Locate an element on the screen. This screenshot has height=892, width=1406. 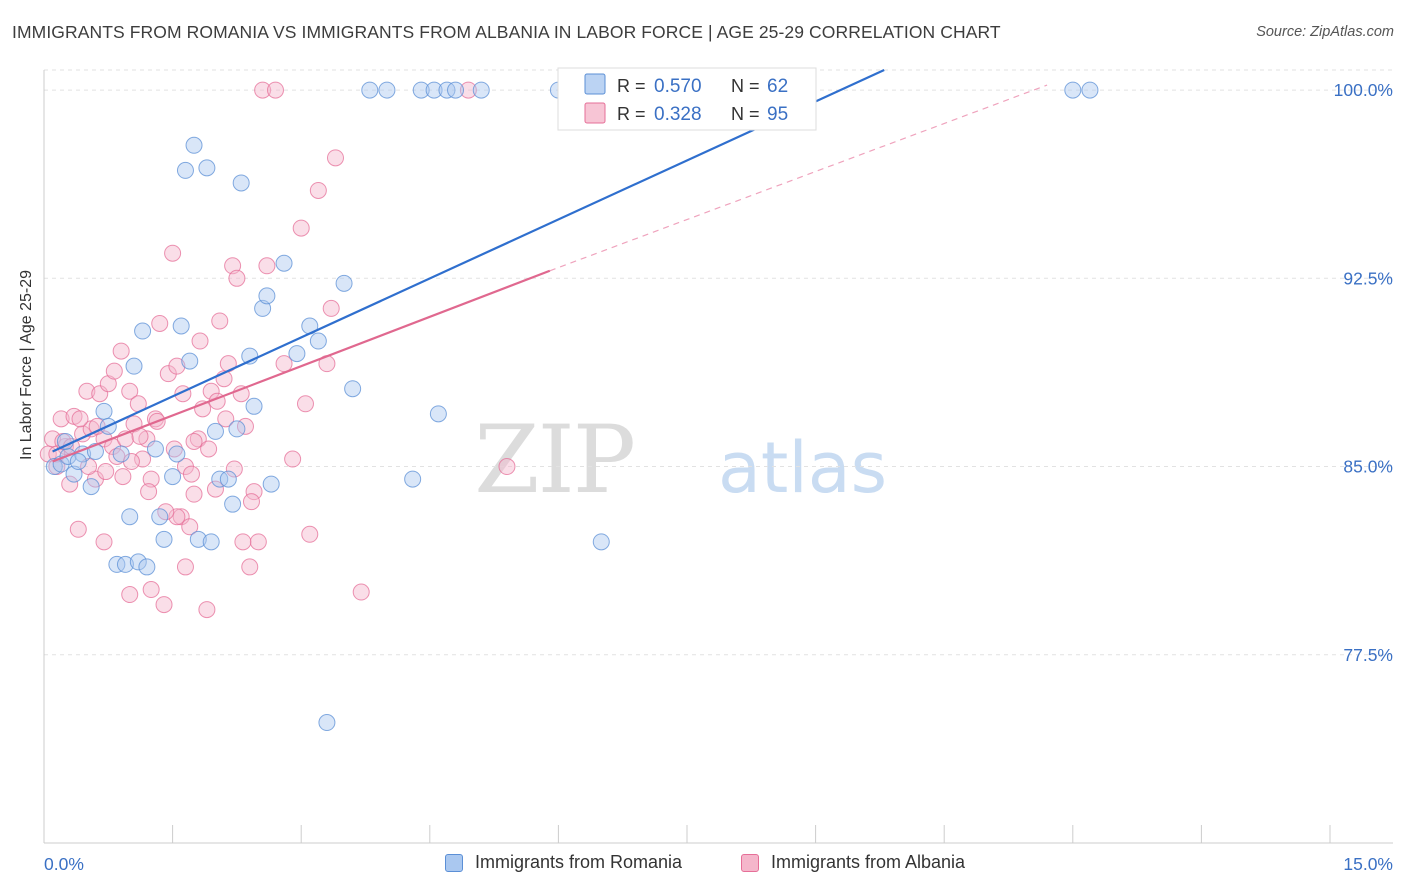
trend-line-albania-extension is located at coordinates (798, 178).